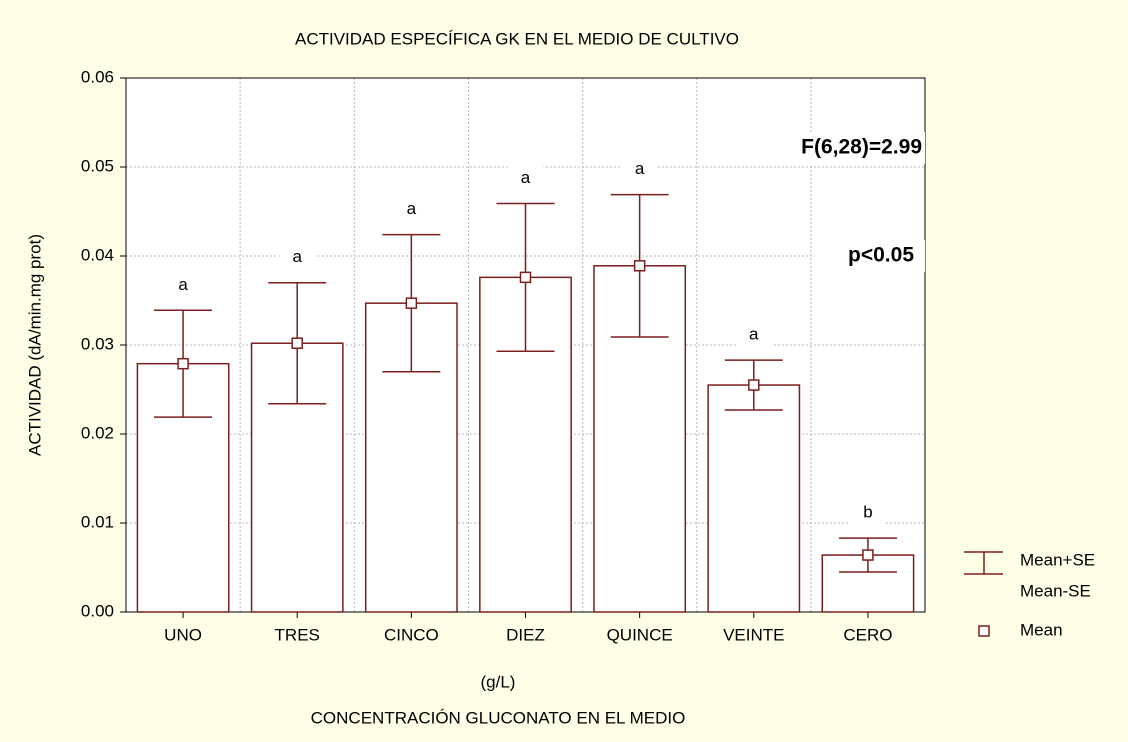 This screenshot has width=1128, height=742. What do you see at coordinates (640, 634) in the screenshot?
I see `x-tick-label: QUINCE` at bounding box center [640, 634].